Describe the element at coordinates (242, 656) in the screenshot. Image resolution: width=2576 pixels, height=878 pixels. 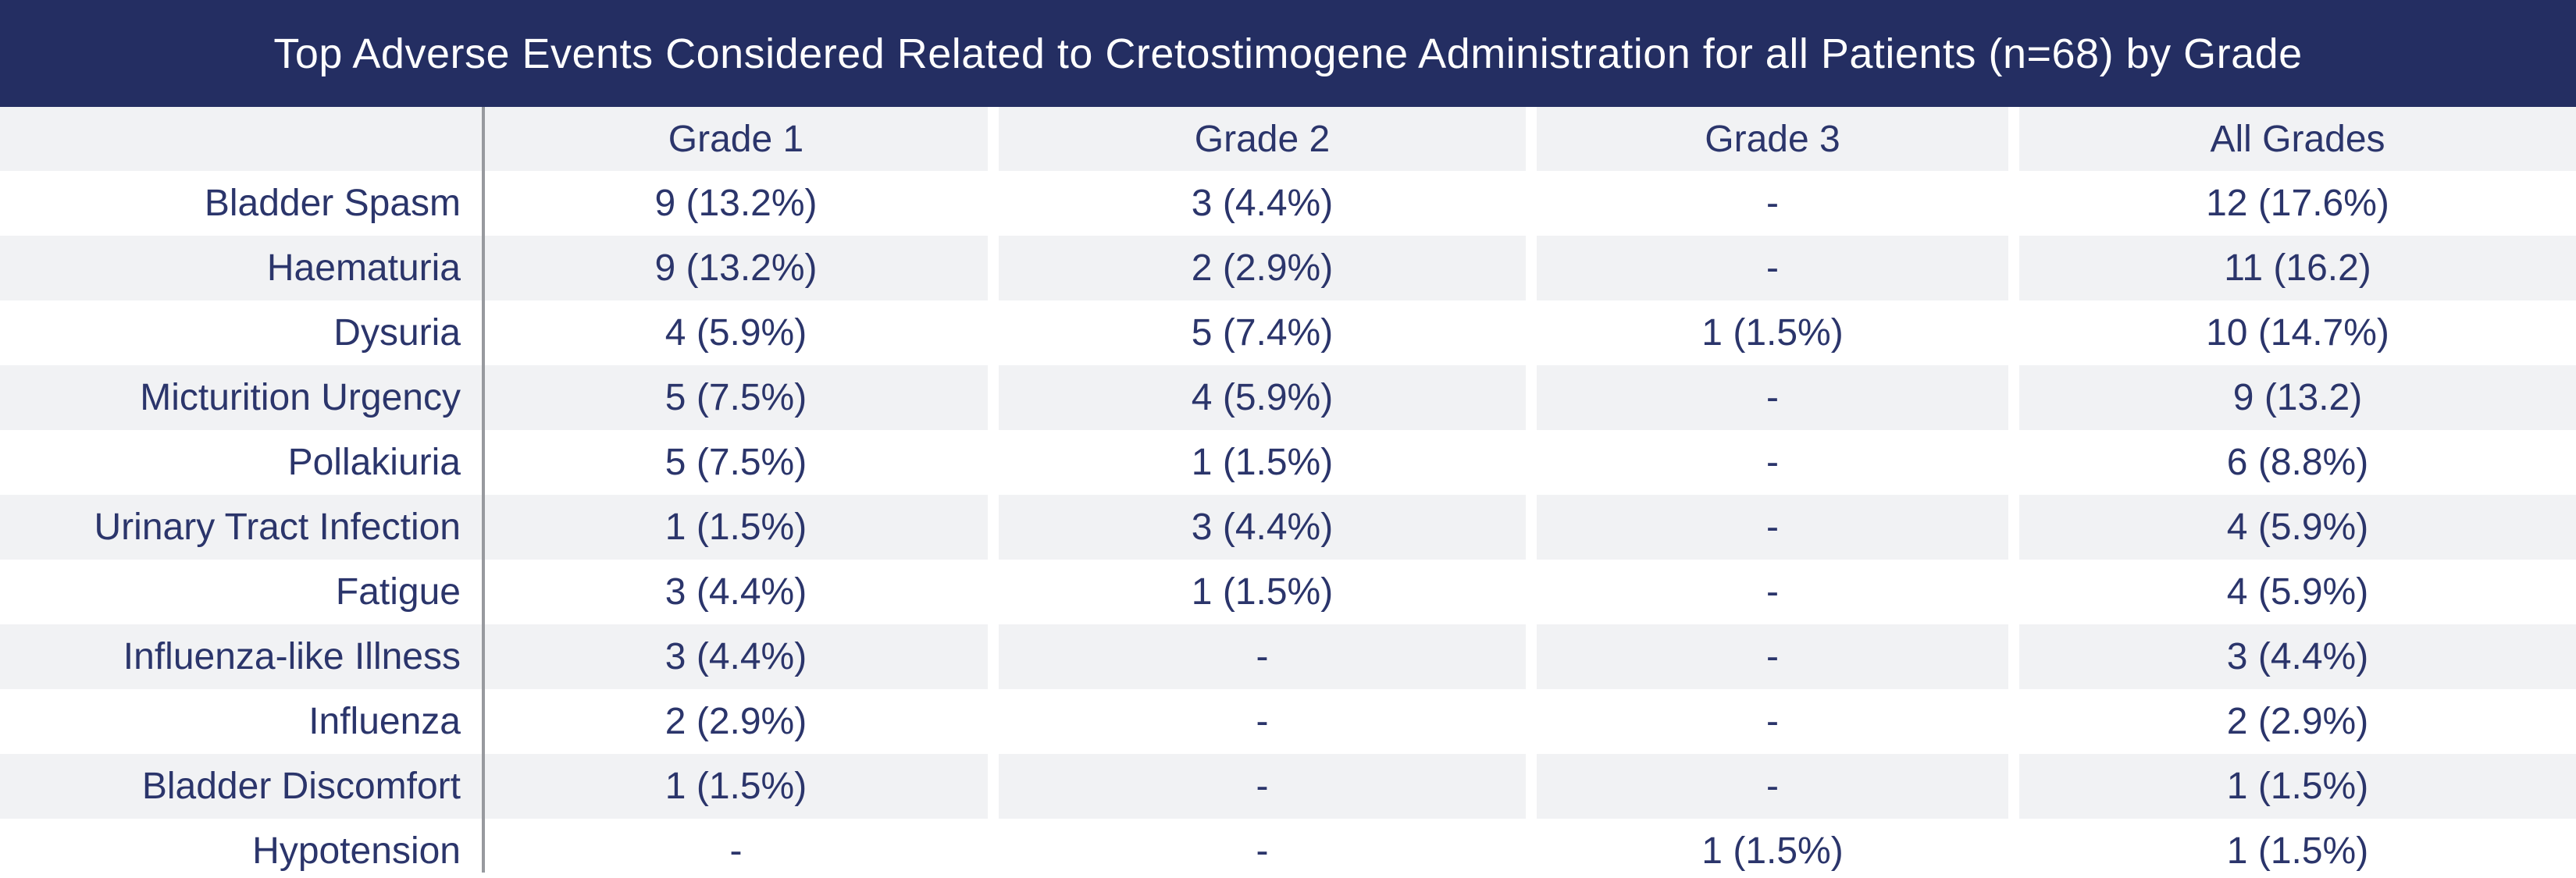
I see `row-label: Influenza-like Illness` at that location.